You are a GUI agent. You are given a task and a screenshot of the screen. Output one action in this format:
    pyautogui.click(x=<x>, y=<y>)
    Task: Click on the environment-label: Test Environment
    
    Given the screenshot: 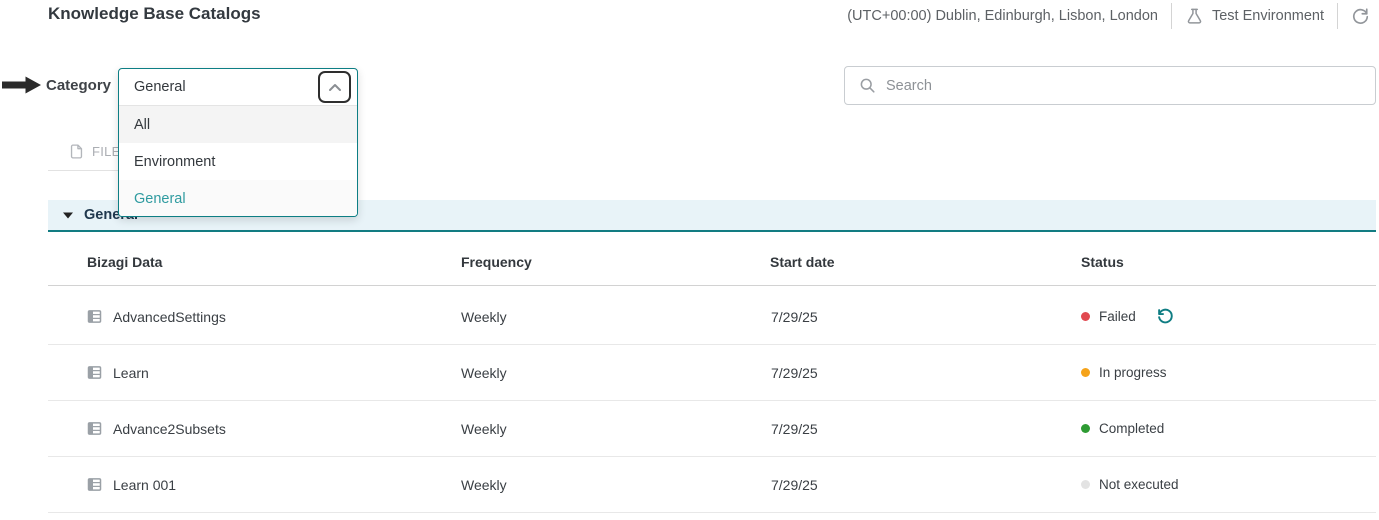 What is the action you would take?
    pyautogui.click(x=1267, y=16)
    